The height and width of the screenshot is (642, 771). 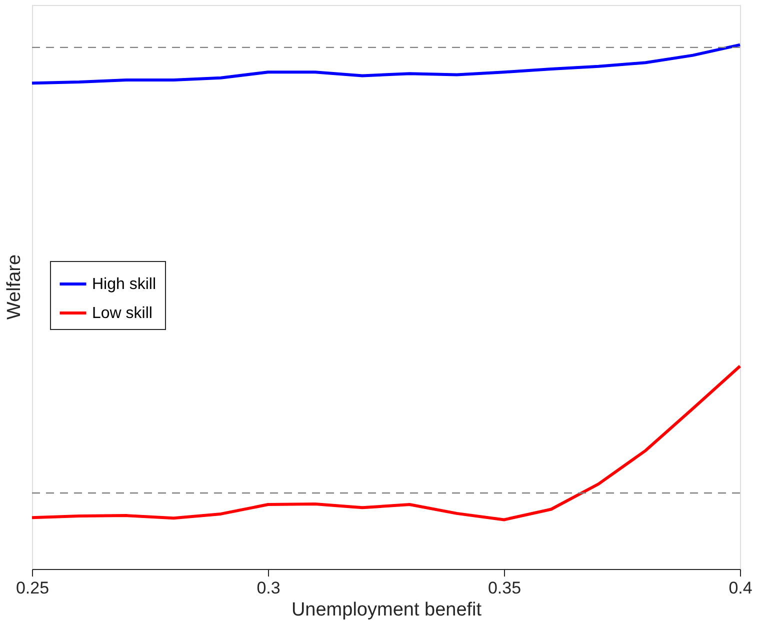 What do you see at coordinates (122, 313) in the screenshot?
I see `legend-label: Low skill` at bounding box center [122, 313].